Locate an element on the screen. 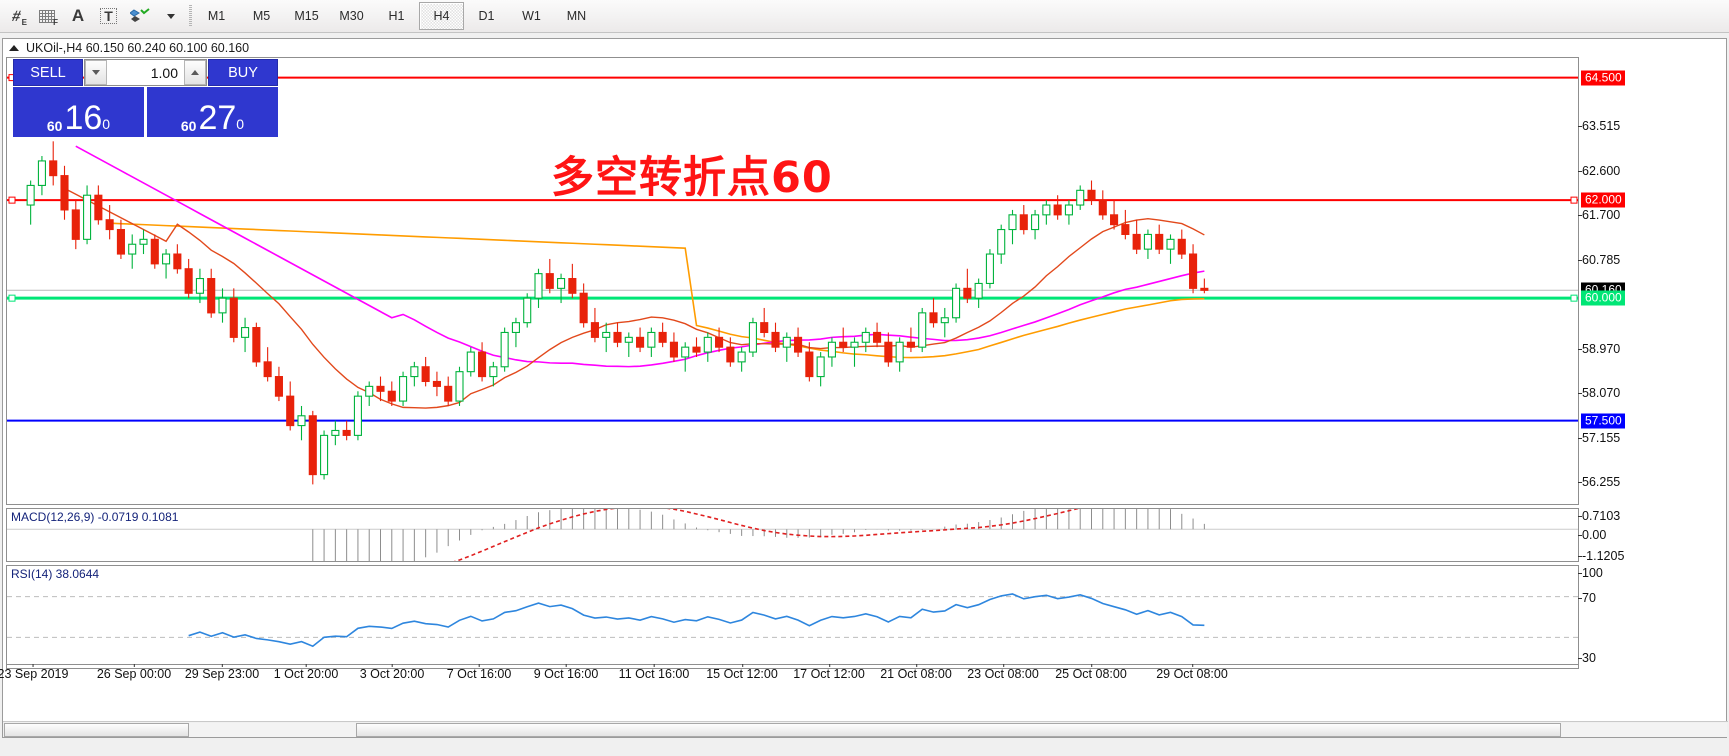  objects-dropdown-icon is located at coordinates (170, 16).